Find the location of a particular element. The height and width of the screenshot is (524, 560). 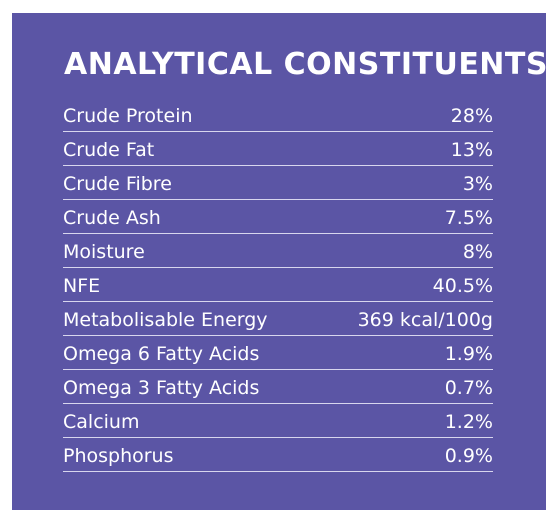

table-row: Omega 6 Fatty Acids 1.9% is located at coordinates (278, 353).